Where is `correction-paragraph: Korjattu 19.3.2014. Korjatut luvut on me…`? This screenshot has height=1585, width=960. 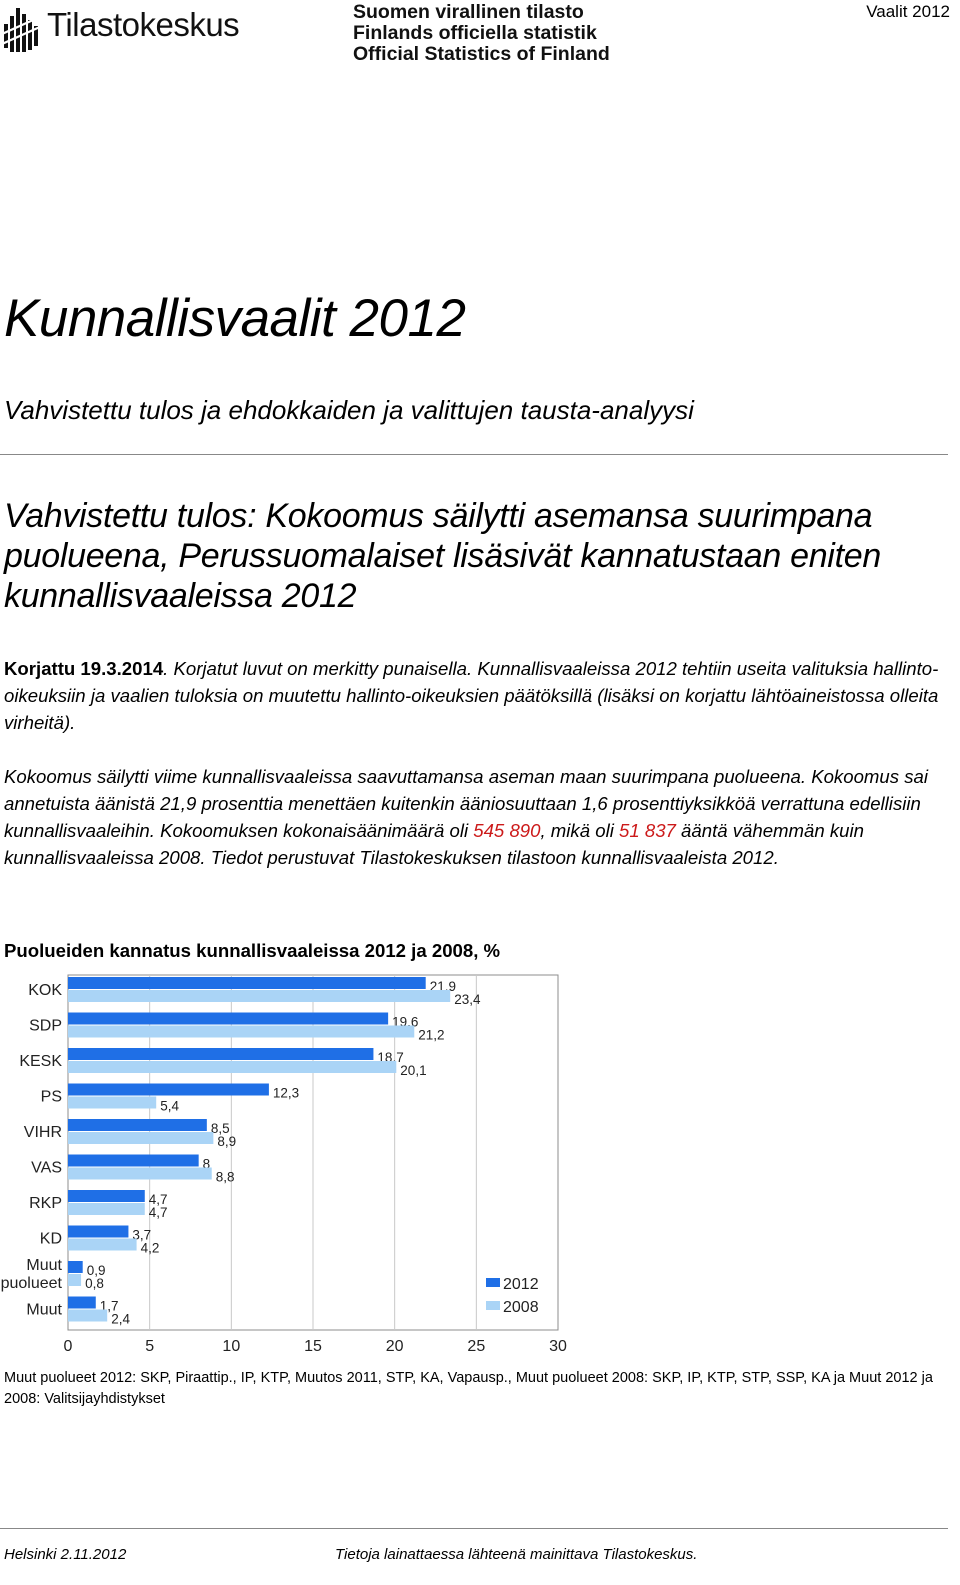
correction-paragraph: Korjattu 19.3.2014. Korjatut luvut on me… is located at coordinates (476, 695).